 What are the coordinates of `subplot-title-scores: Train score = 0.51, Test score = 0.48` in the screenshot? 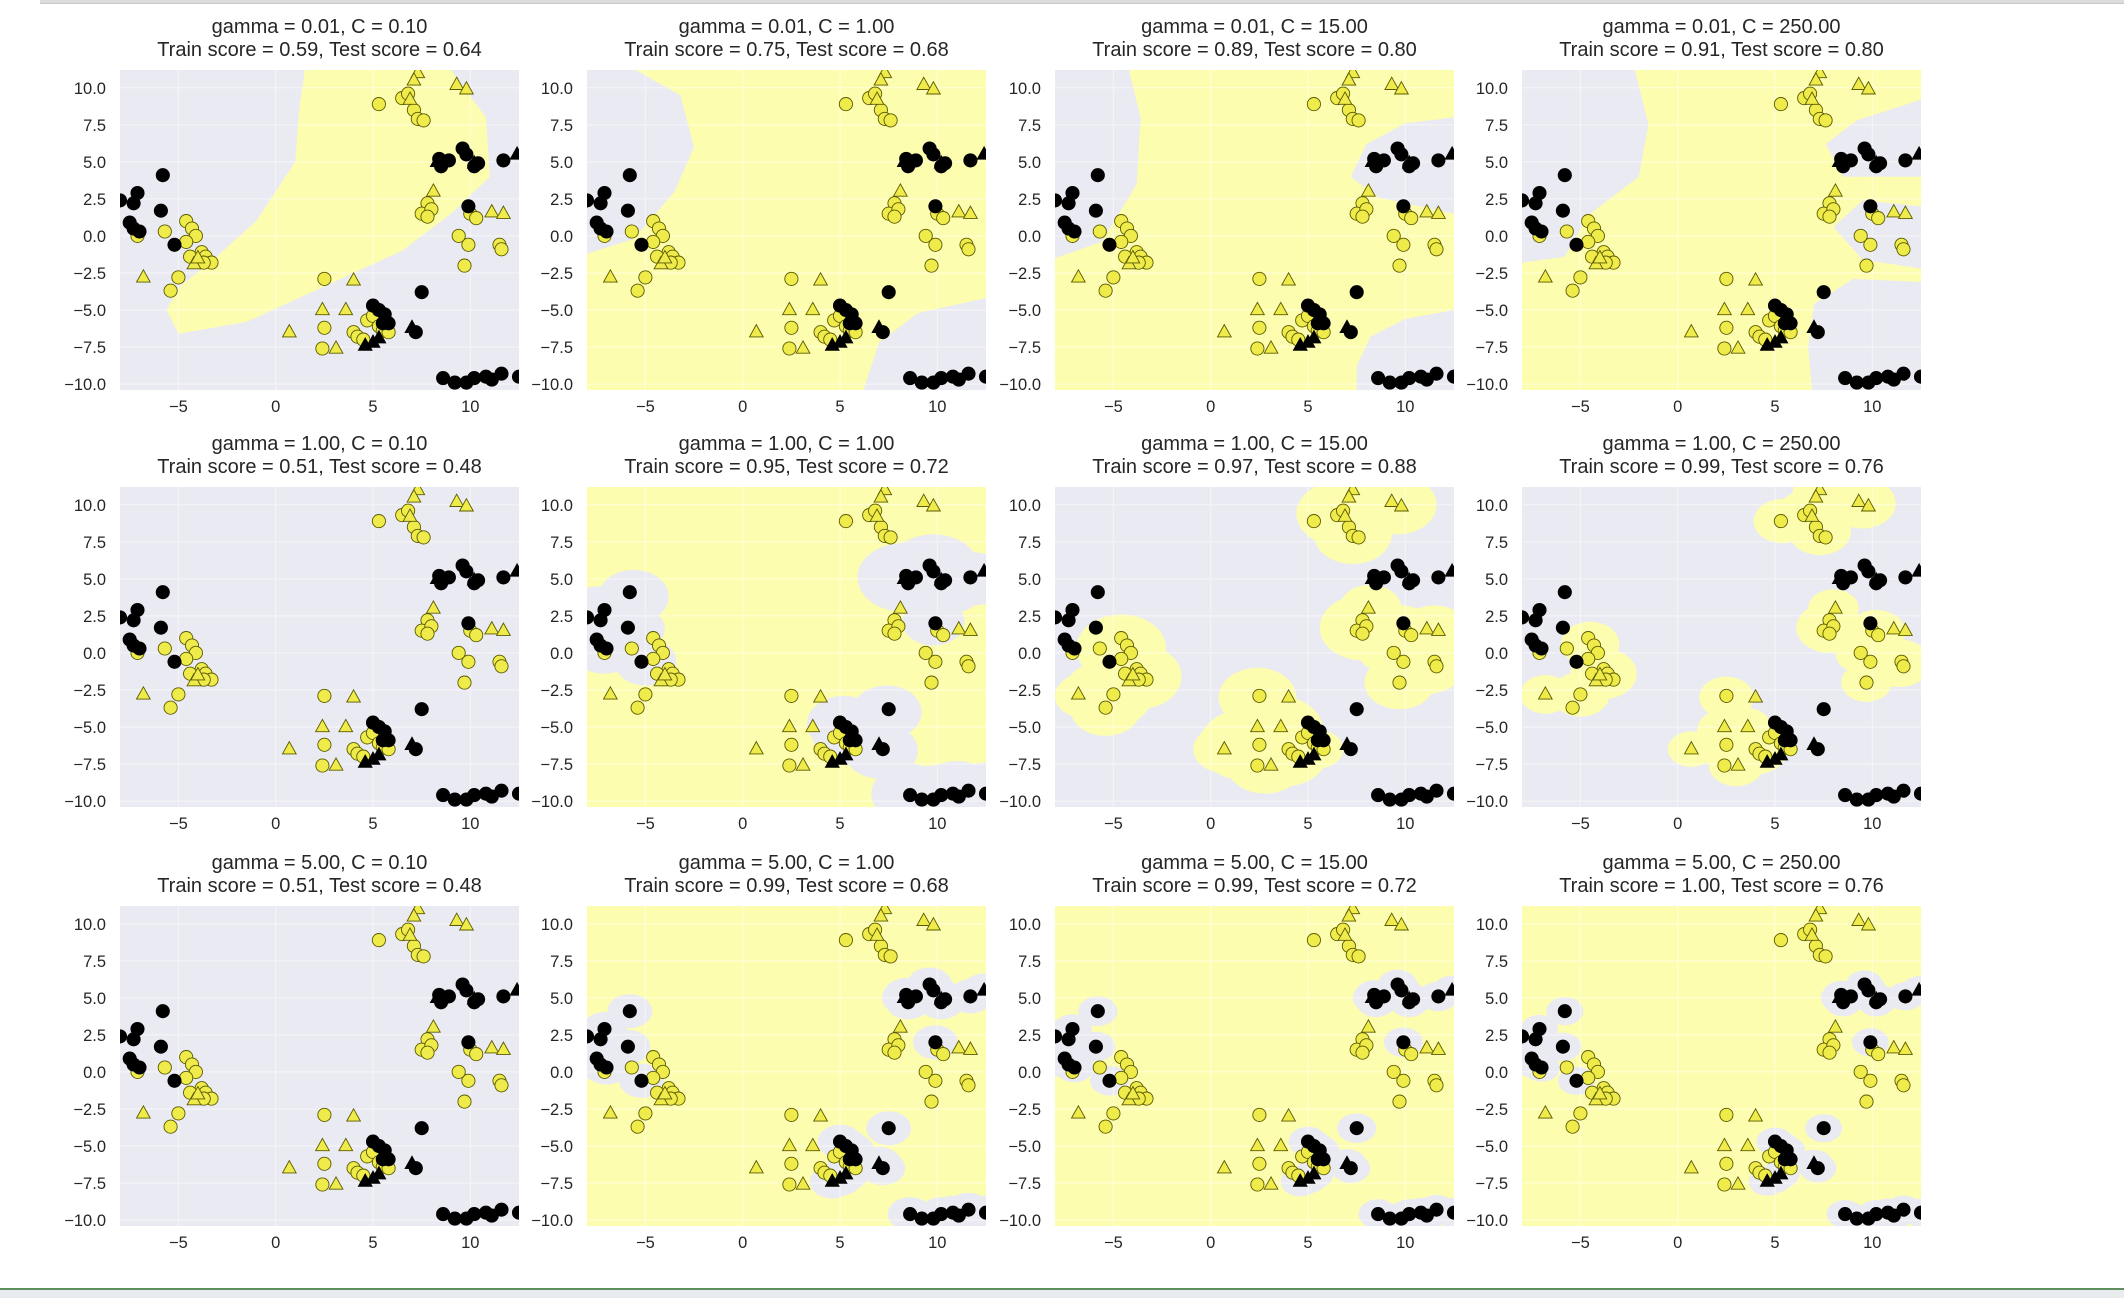 It's located at (319, 467).